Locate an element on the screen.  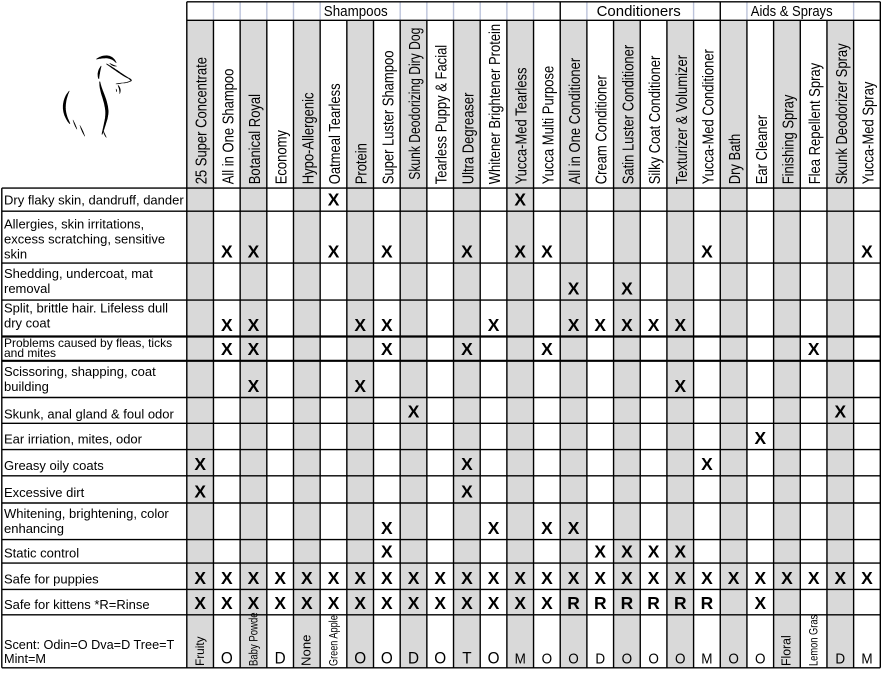
svg-text: building is located at coordinates (26, 386).